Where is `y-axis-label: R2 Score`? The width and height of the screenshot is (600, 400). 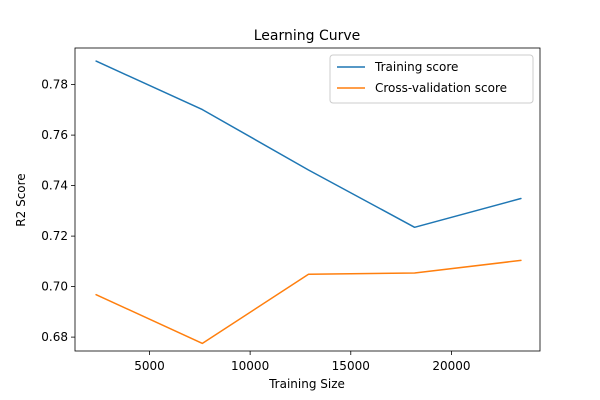
y-axis-label: R2 Score is located at coordinates (21, 199).